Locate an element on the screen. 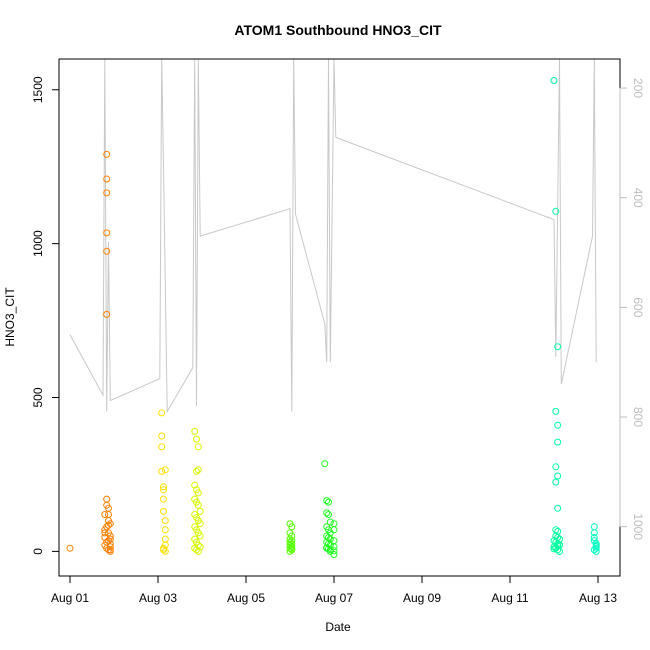 This screenshot has height=650, width=650. x-tick-label: Aug 13 is located at coordinates (598, 598).